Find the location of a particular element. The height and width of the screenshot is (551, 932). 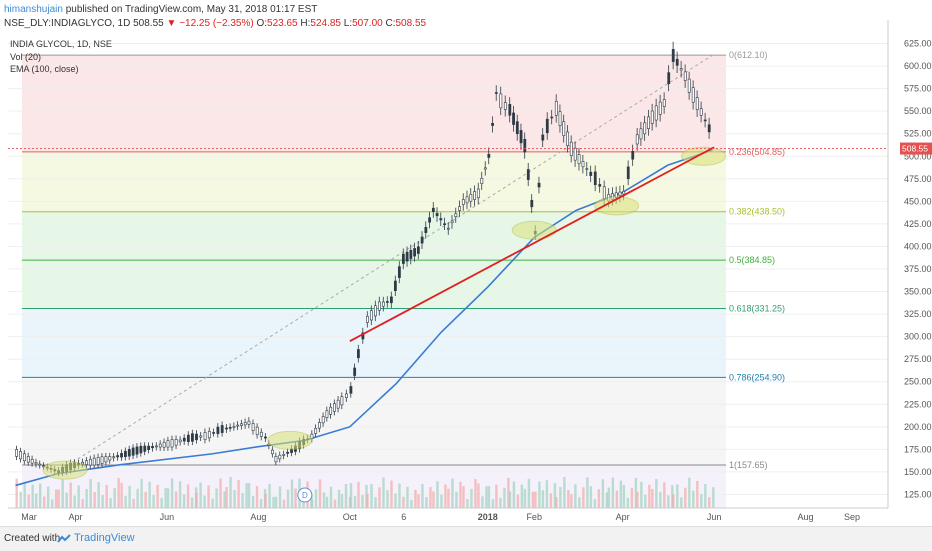

x-tick-label: Sep is located at coordinates (852, 517).